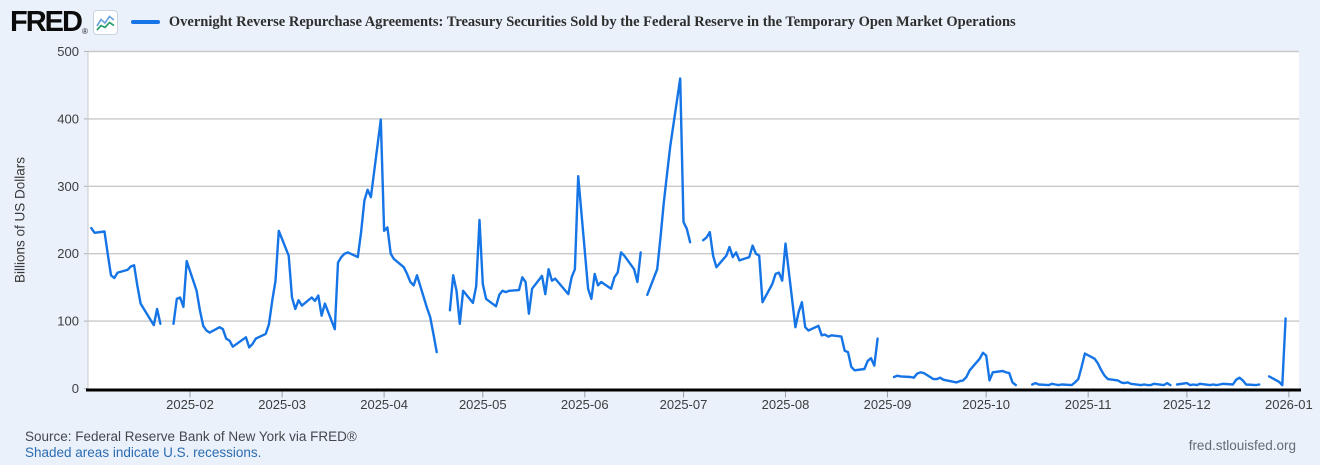  I want to click on y-tick-label: 200, so click(68, 253).